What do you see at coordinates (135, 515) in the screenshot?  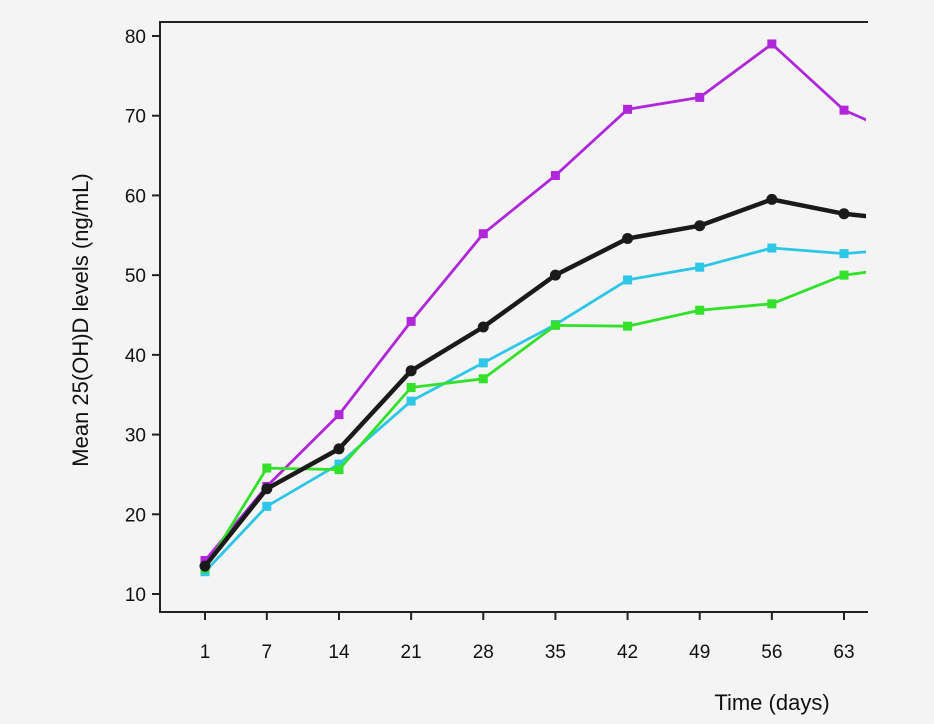 I see `y-tick-label: 20` at bounding box center [135, 515].